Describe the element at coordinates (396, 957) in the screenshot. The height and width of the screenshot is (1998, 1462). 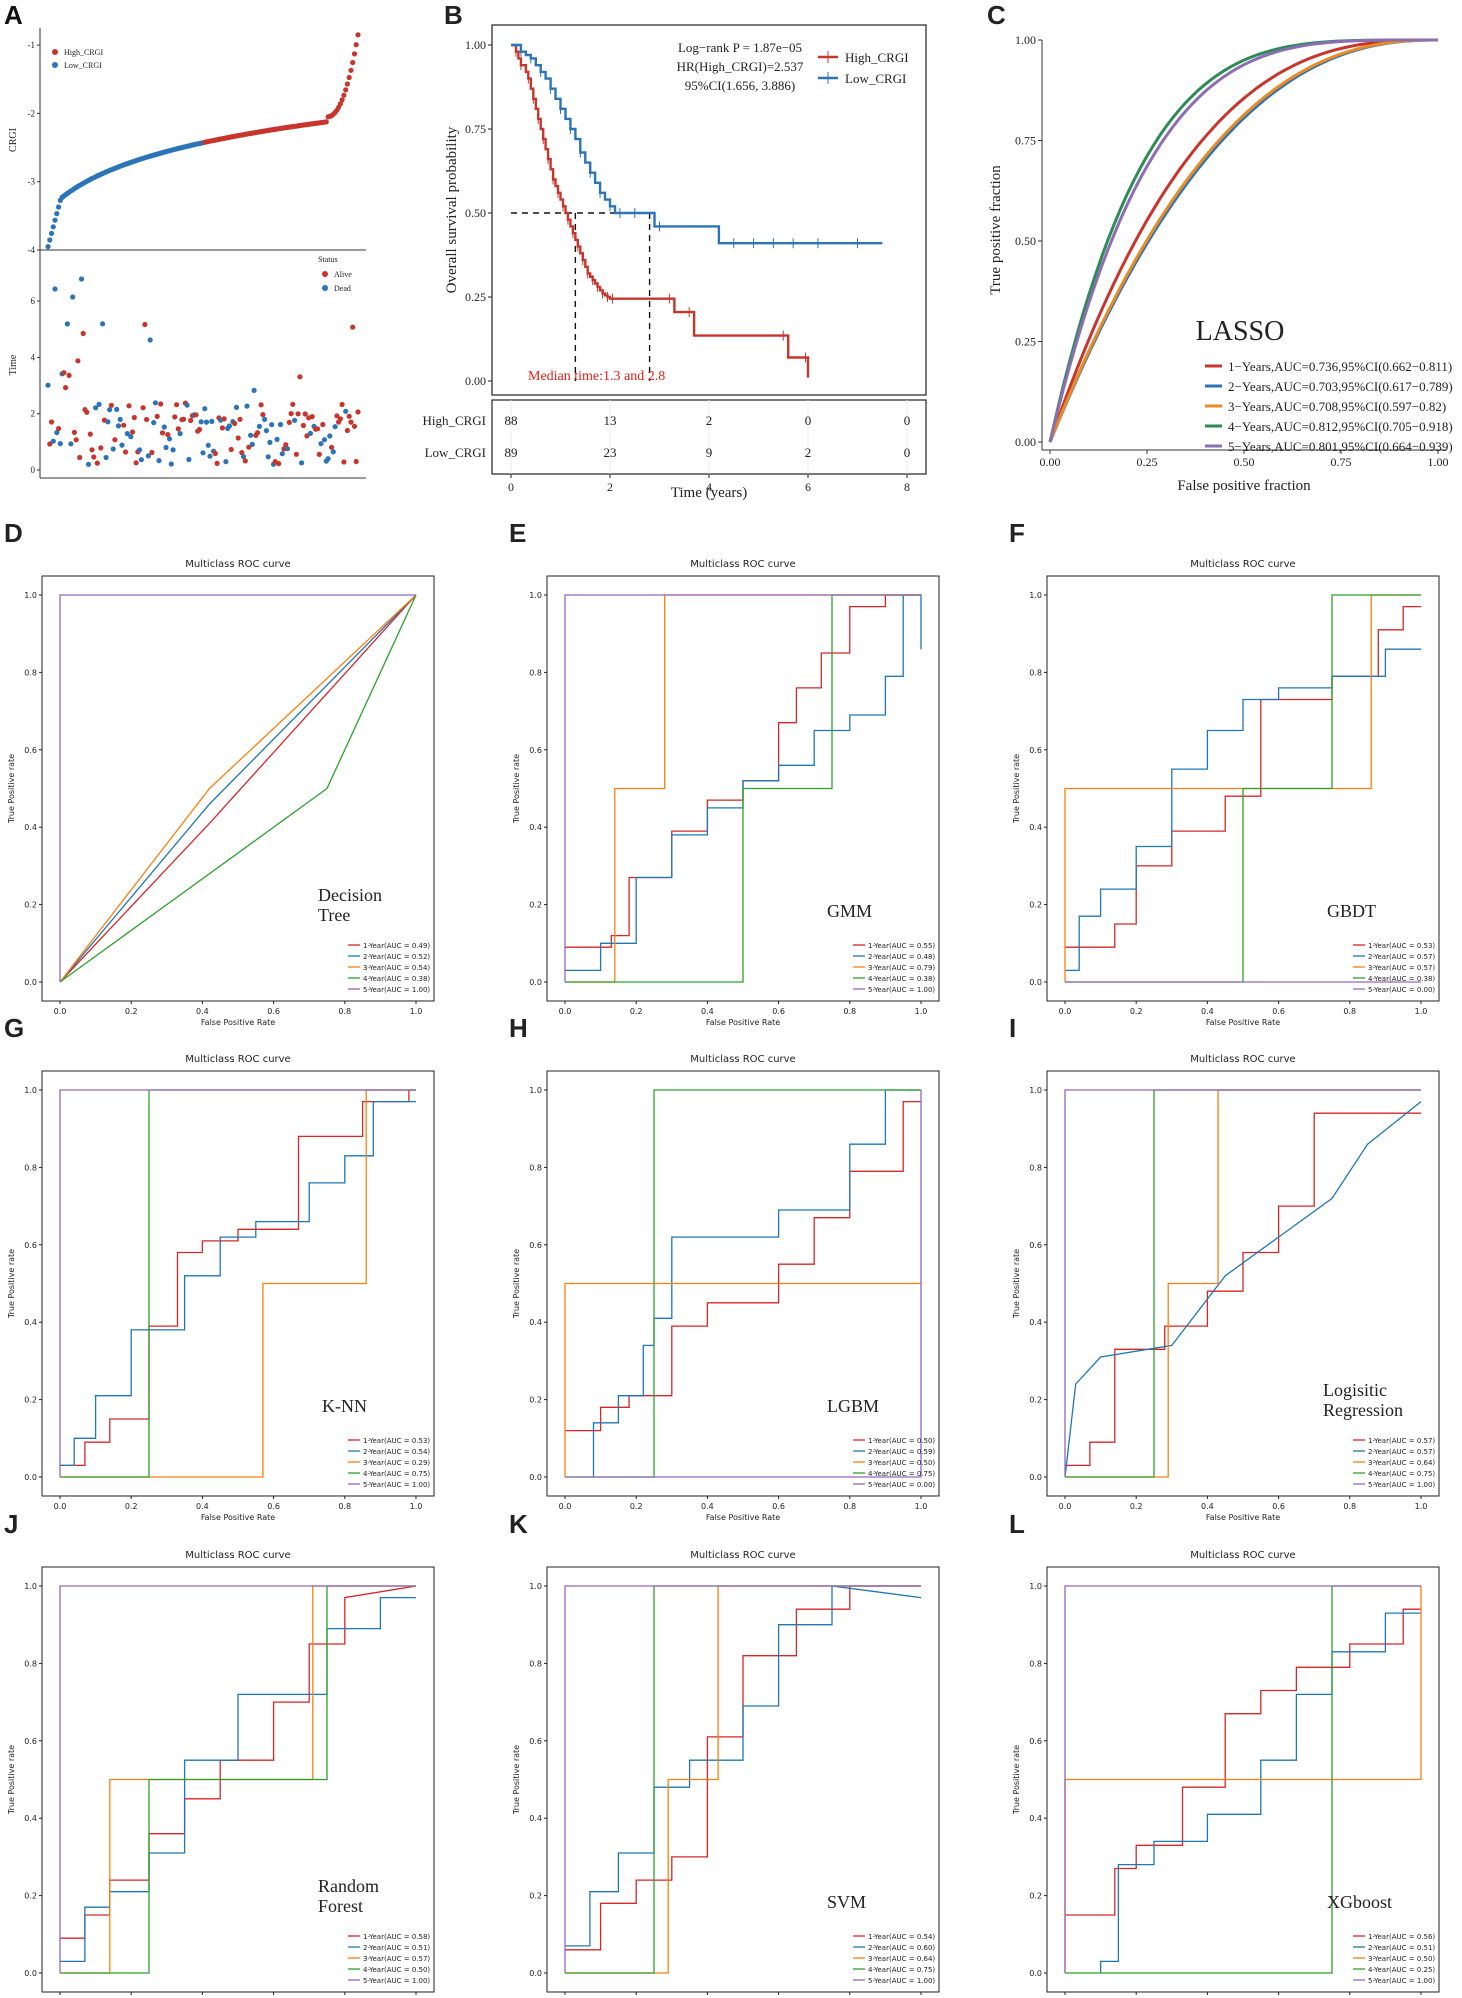
I see `legend-entry: 2-Year(AUC = 0.52)` at that location.